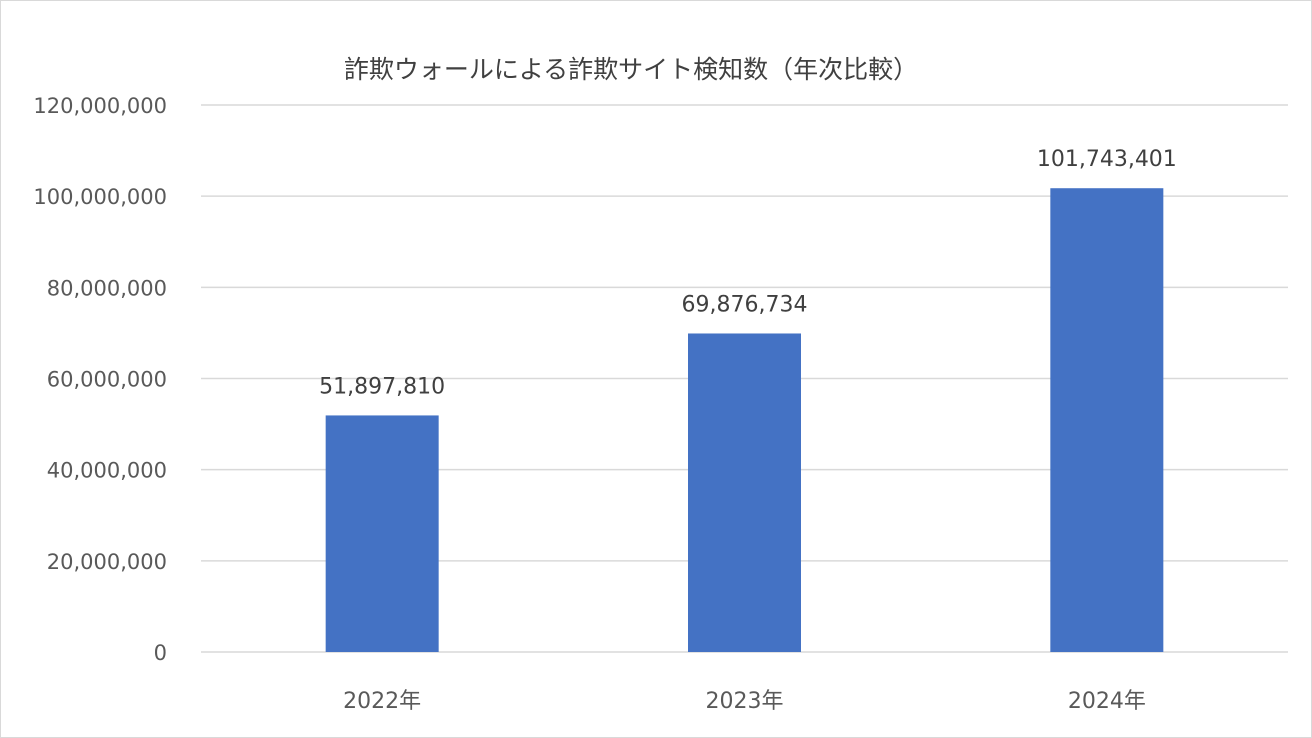  Describe the element at coordinates (107, 288) in the screenshot. I see `y-tick-label: 80,000,000` at that location.